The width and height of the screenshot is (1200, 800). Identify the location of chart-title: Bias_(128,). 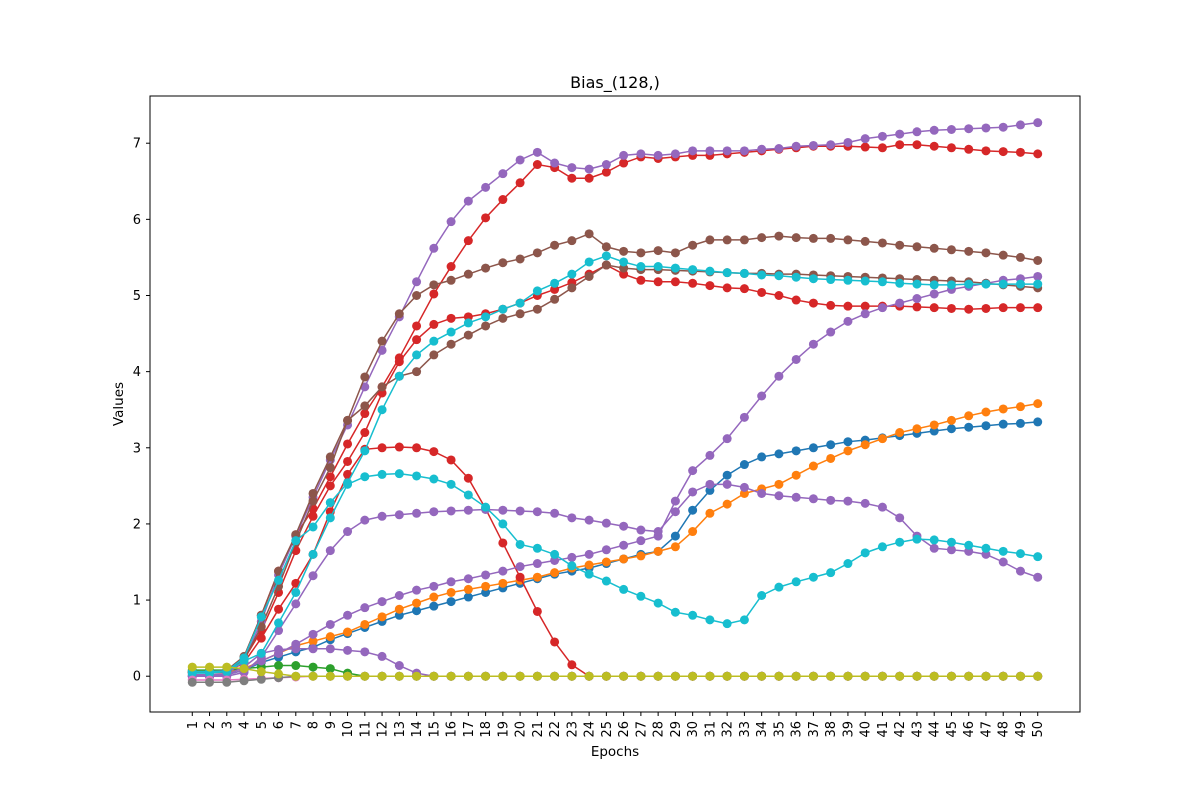
(615, 83).